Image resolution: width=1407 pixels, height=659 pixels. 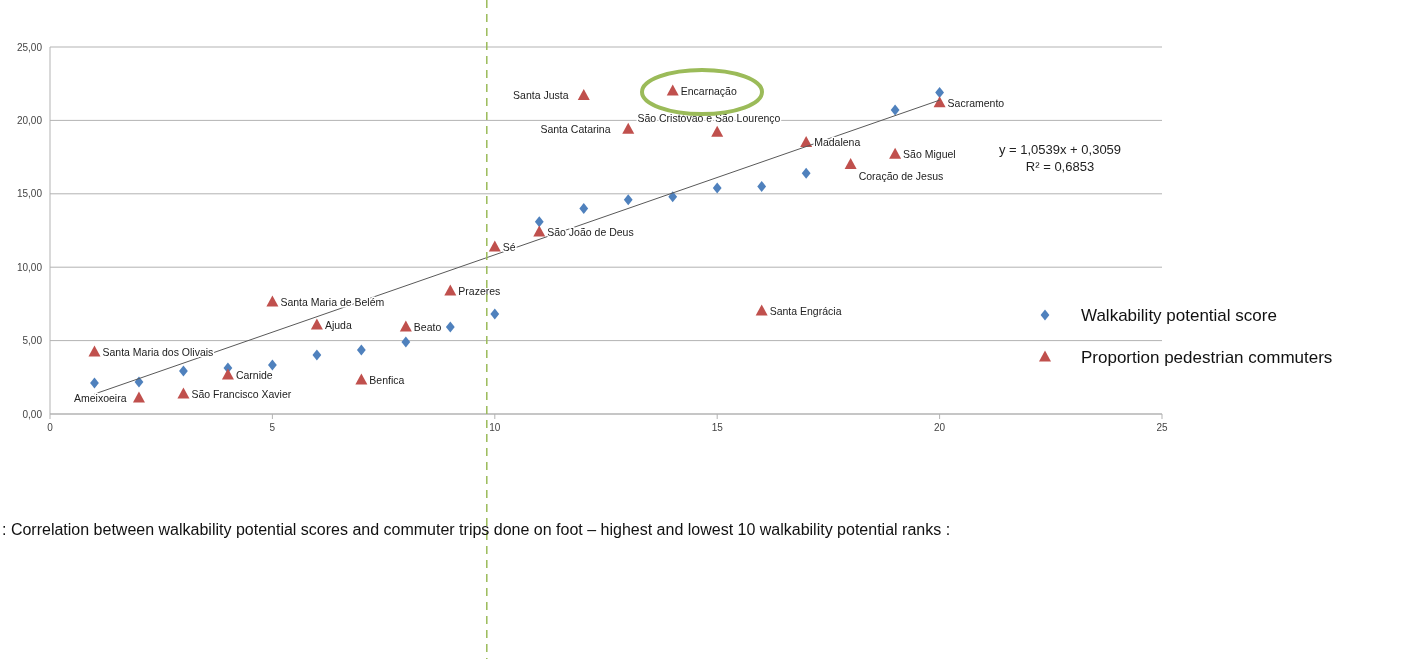 What do you see at coordinates (332, 301) in the screenshot?
I see `annotation: Santa Maria de Belém` at bounding box center [332, 301].